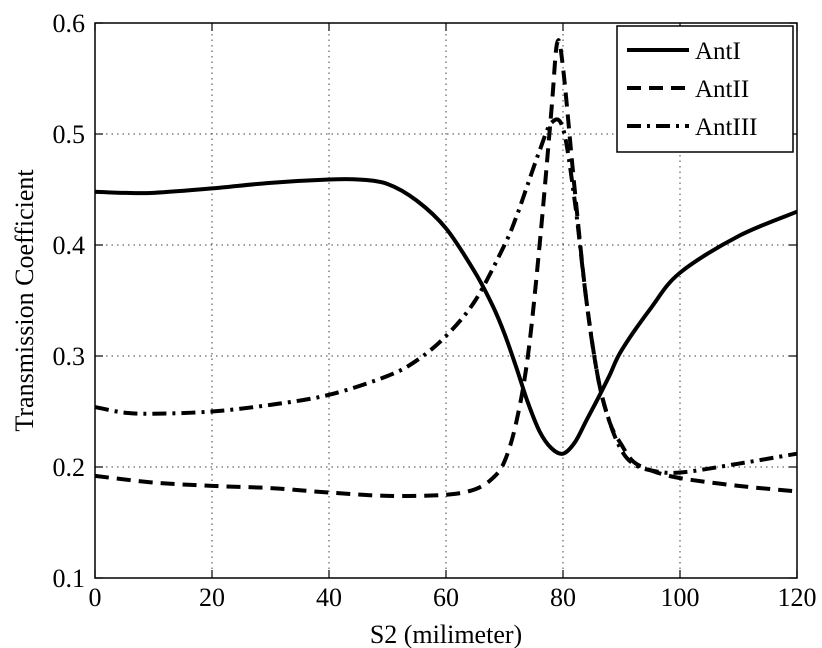 The width and height of the screenshot is (822, 648). Describe the element at coordinates (69, 578) in the screenshot. I see `y-tick-label: 0.1` at that location.